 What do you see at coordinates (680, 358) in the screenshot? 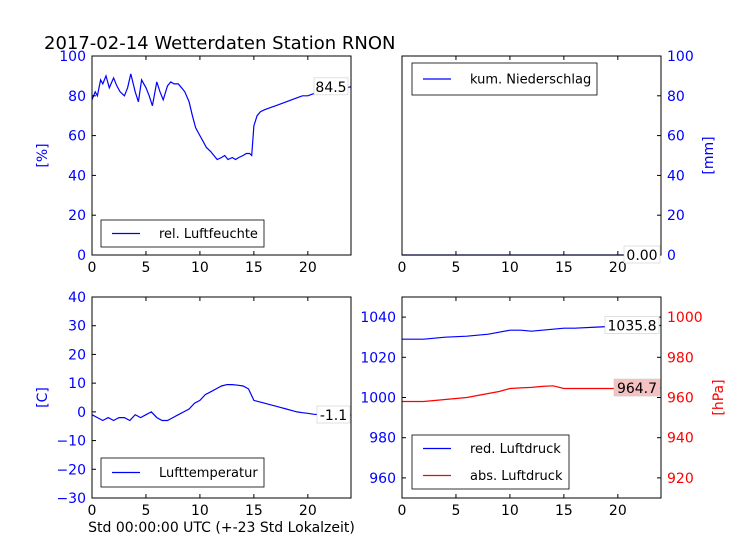
I see `y2-tick-label: 980` at bounding box center [680, 358].